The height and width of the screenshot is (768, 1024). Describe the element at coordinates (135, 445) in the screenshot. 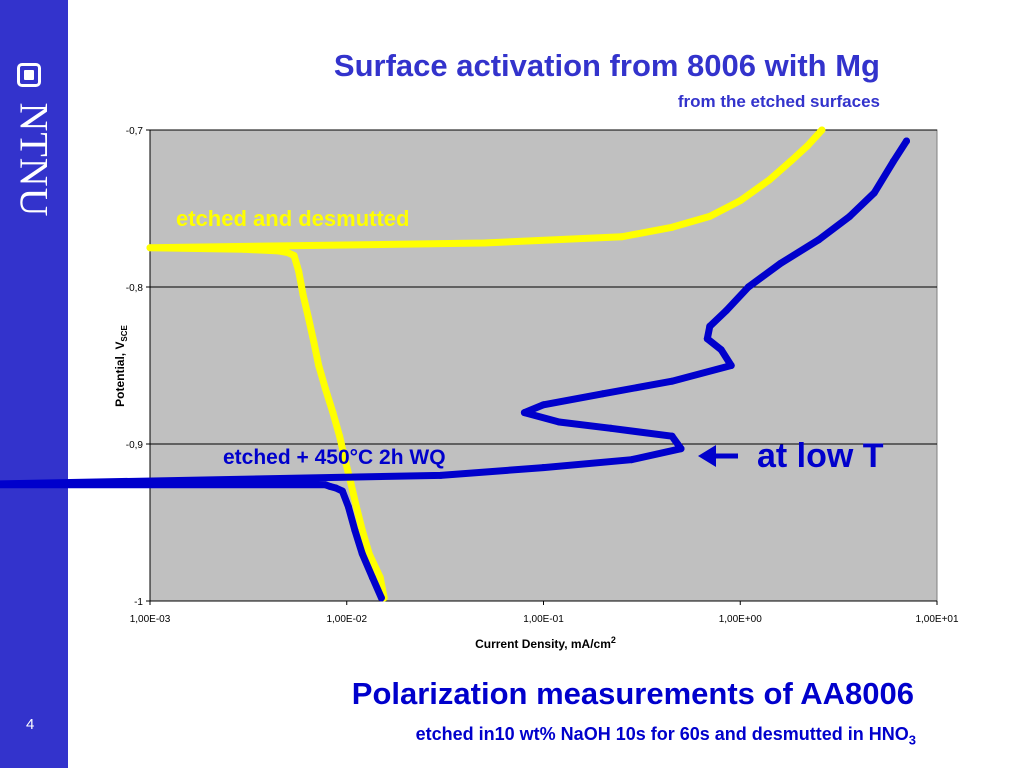

I see `y-tick-label: -0,9` at that location.